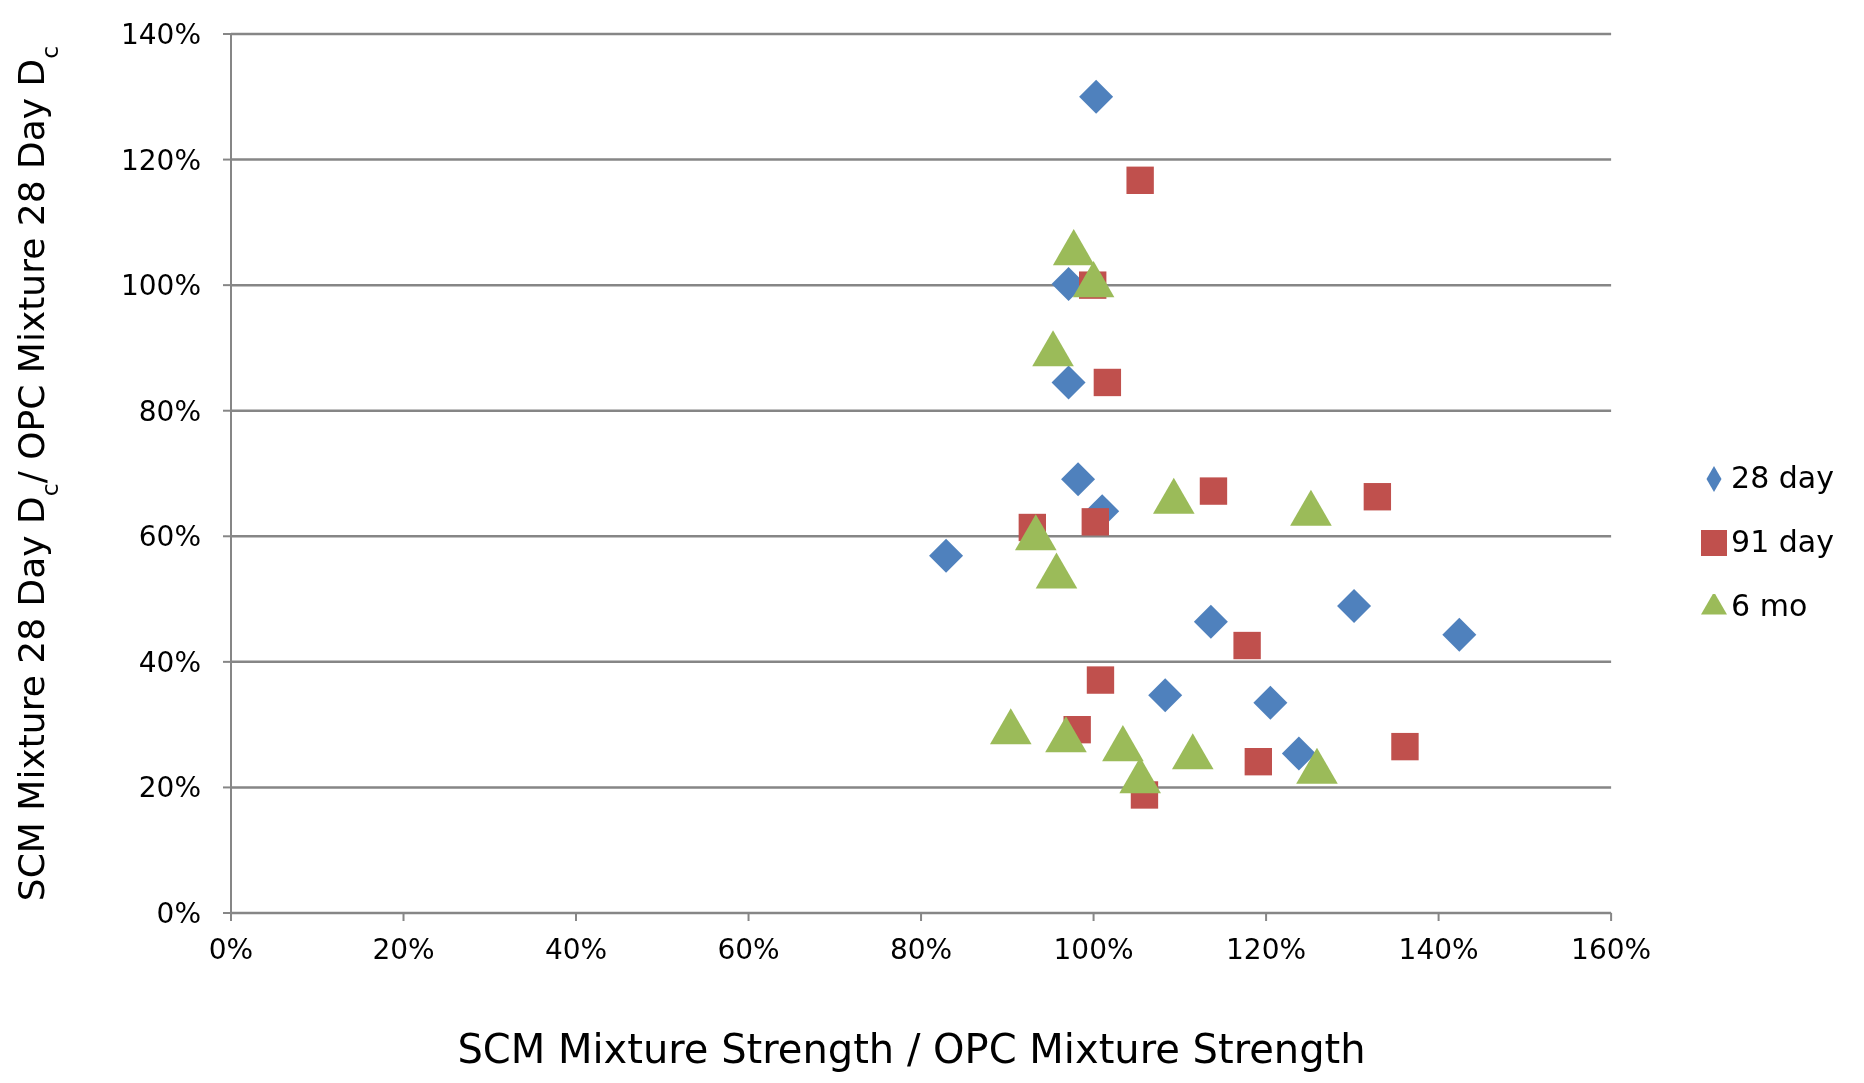 The height and width of the screenshot is (1083, 1864). Describe the element at coordinates (403, 949) in the screenshot. I see `x-tick-label: 20%` at that location.